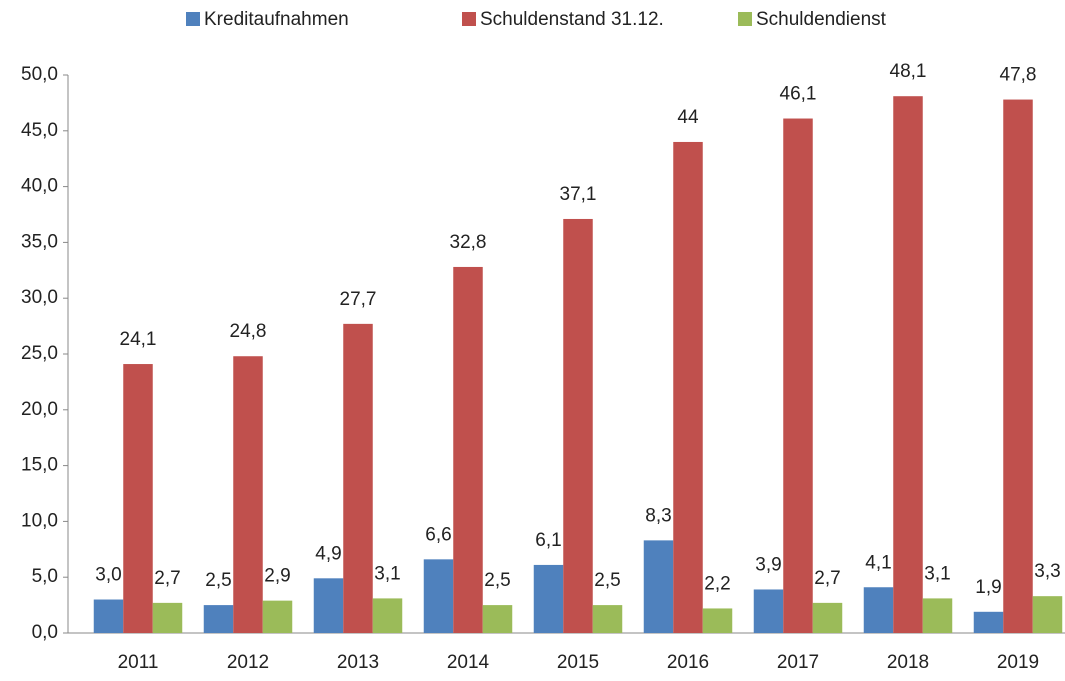 The image size is (1065, 681). What do you see at coordinates (358, 662) in the screenshot?
I see `x-tick-label: 2013` at bounding box center [358, 662].